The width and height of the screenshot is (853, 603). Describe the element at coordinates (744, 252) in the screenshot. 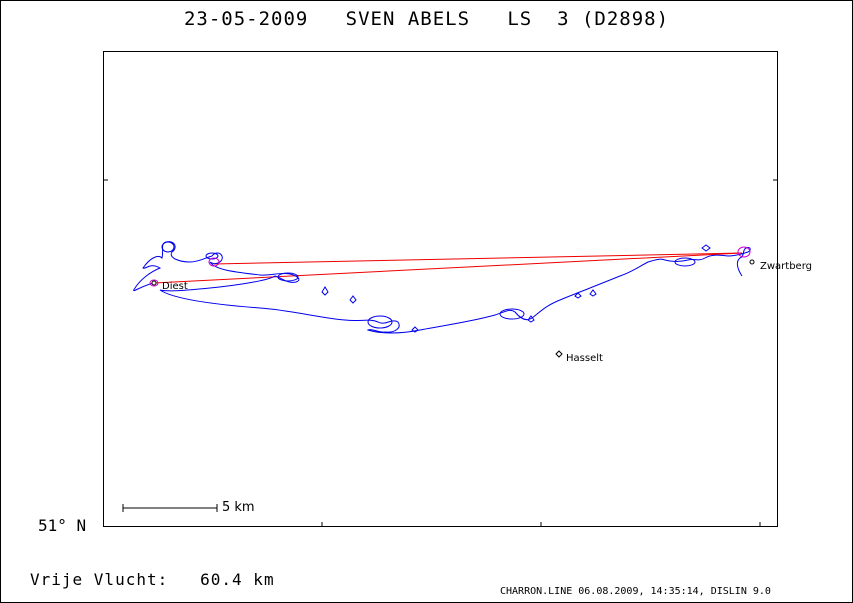

I see `turnpoint-marker` at that location.